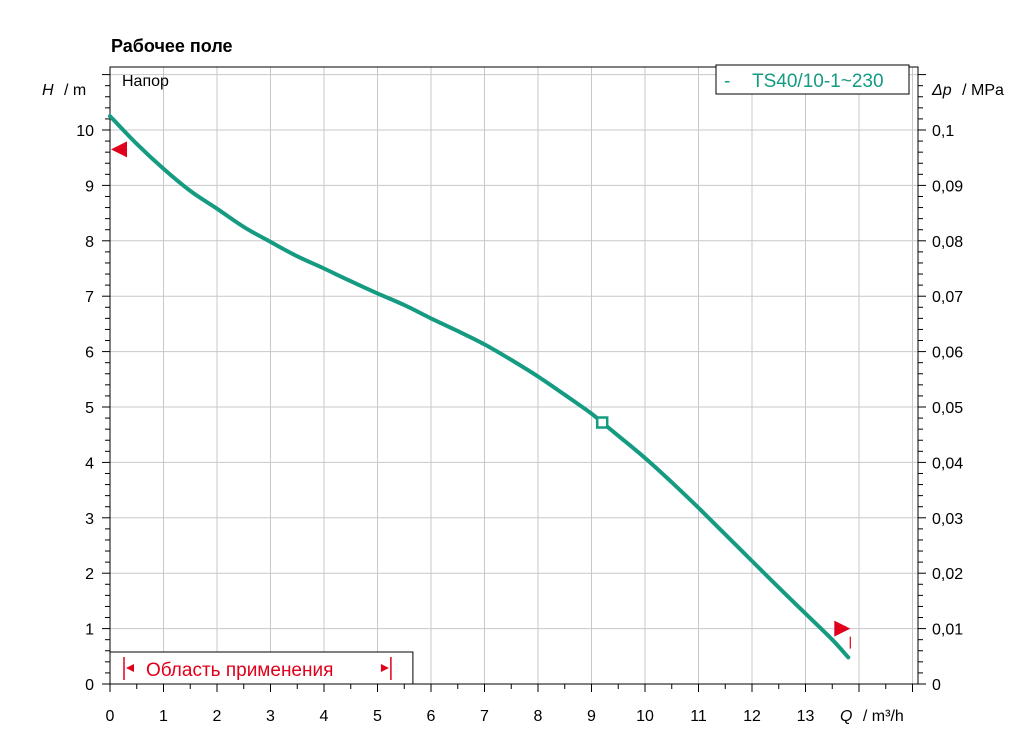 The image size is (1020, 740). Describe the element at coordinates (384, 668) in the screenshot. I see `range-arrow-right` at that location.